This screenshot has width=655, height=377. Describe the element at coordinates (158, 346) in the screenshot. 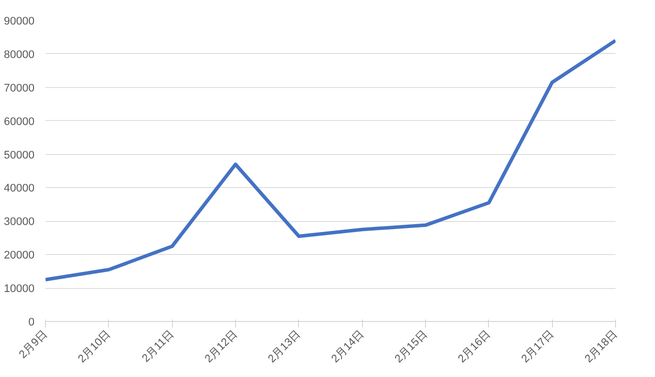

I see `x-tick-label: 2月11日` at that location.